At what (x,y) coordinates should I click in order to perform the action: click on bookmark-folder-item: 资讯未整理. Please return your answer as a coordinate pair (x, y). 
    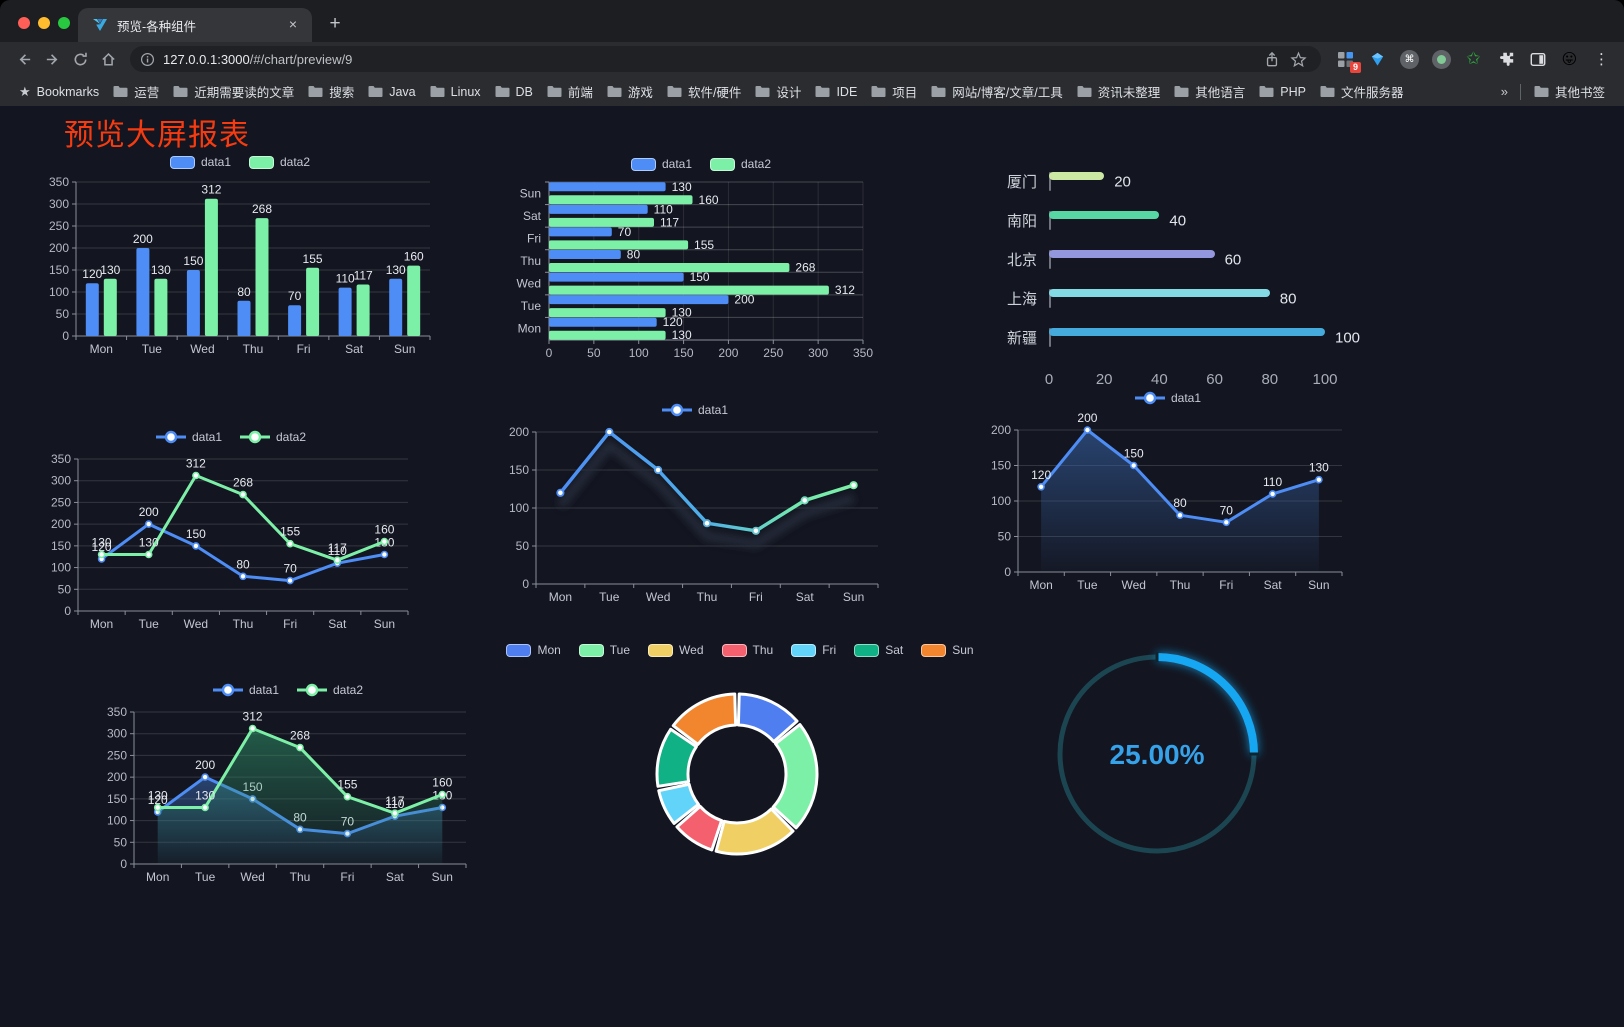
    Looking at the image, I should click on (1119, 91).